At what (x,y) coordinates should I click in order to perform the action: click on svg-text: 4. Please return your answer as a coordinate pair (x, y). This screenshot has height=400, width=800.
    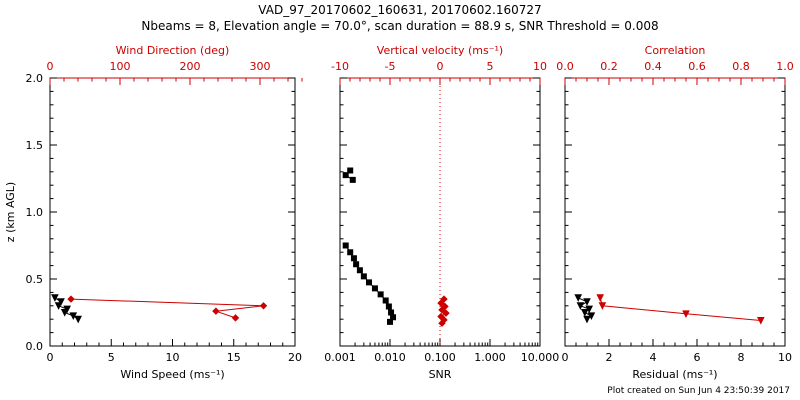
    Looking at the image, I should click on (653, 357).